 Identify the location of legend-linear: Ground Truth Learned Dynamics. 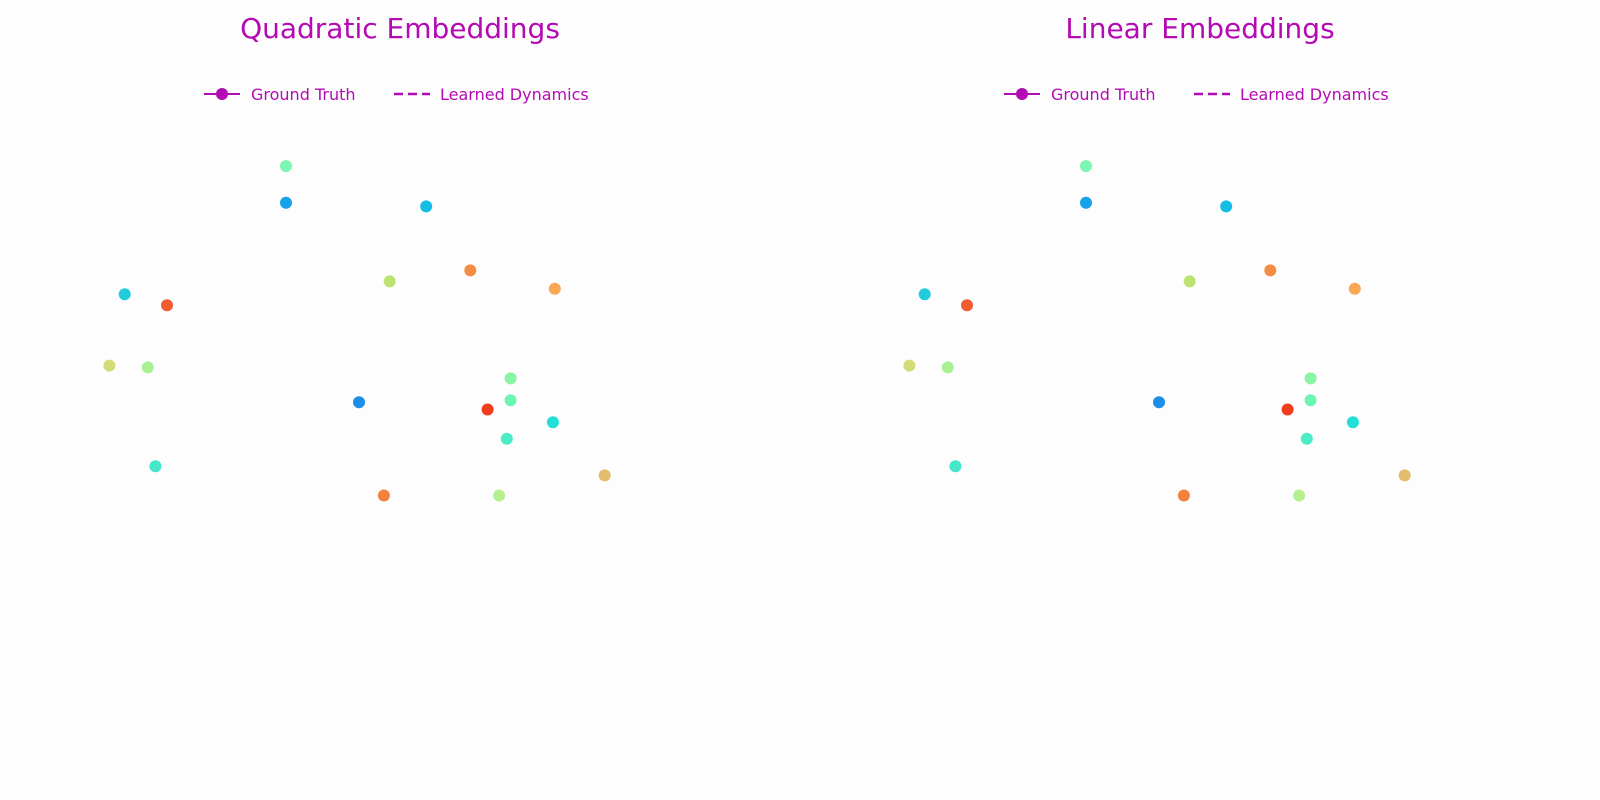
(1196, 94).